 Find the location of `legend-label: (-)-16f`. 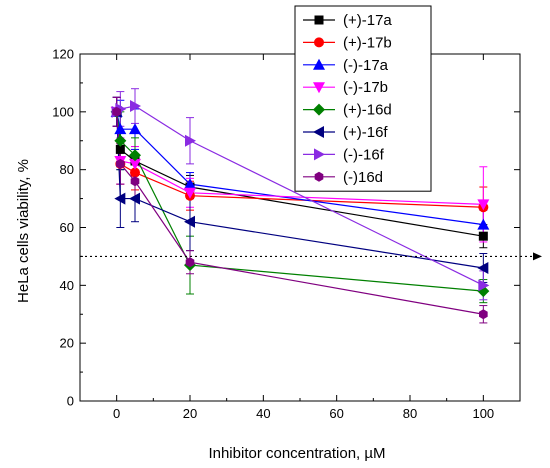

legend-label: (-)-16f is located at coordinates (364, 154).